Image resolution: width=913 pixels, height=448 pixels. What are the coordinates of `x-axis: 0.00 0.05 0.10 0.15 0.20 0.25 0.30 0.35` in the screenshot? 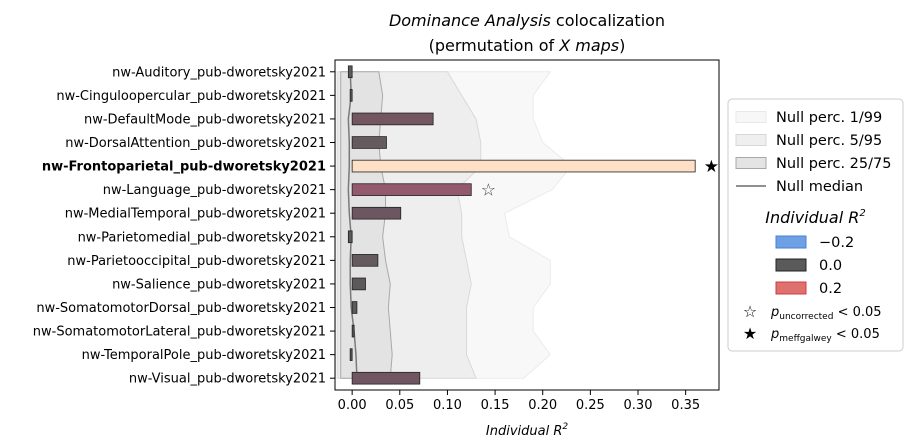 It's located at (519, 401).